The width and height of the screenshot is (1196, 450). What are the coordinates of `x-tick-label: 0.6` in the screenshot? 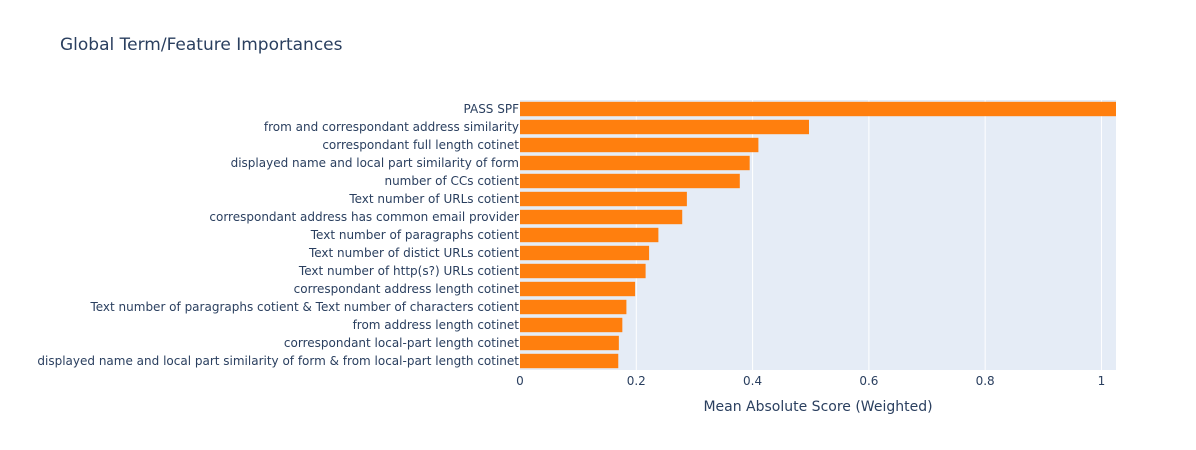 It's located at (868, 381).